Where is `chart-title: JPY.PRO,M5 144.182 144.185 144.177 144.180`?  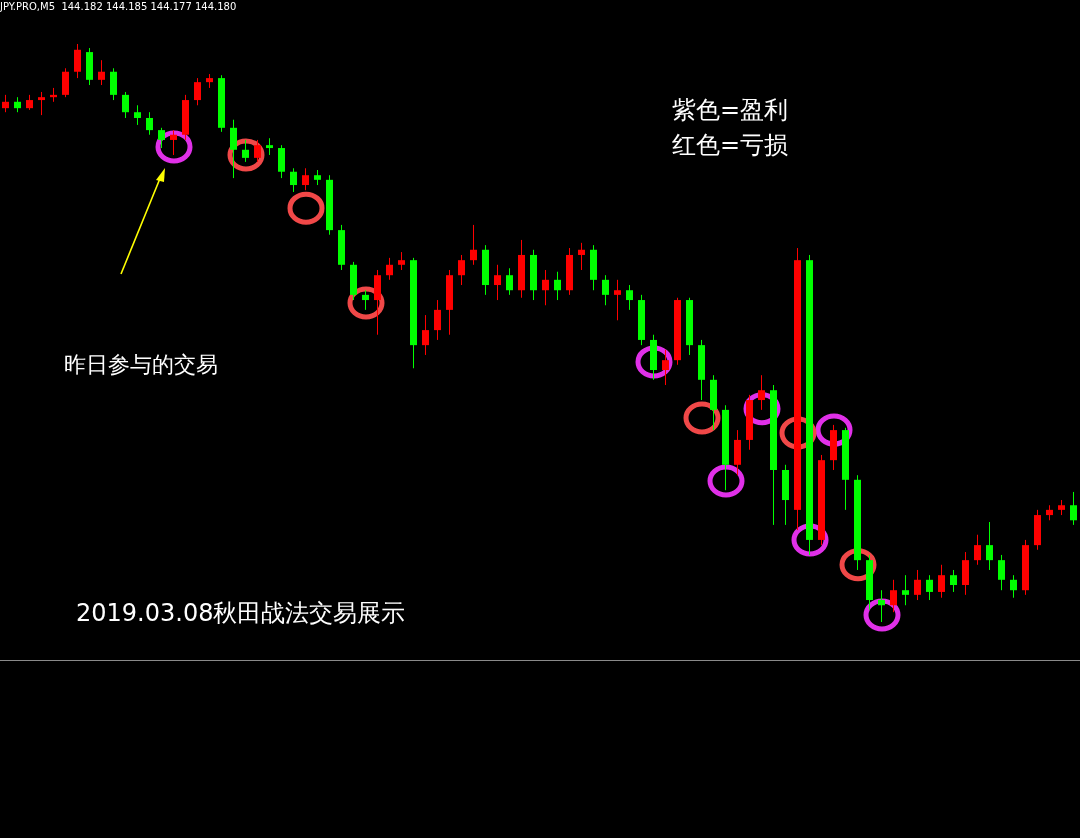
chart-title: JPY.PRO,M5 144.182 144.185 144.177 144.180 is located at coordinates (118, 6).